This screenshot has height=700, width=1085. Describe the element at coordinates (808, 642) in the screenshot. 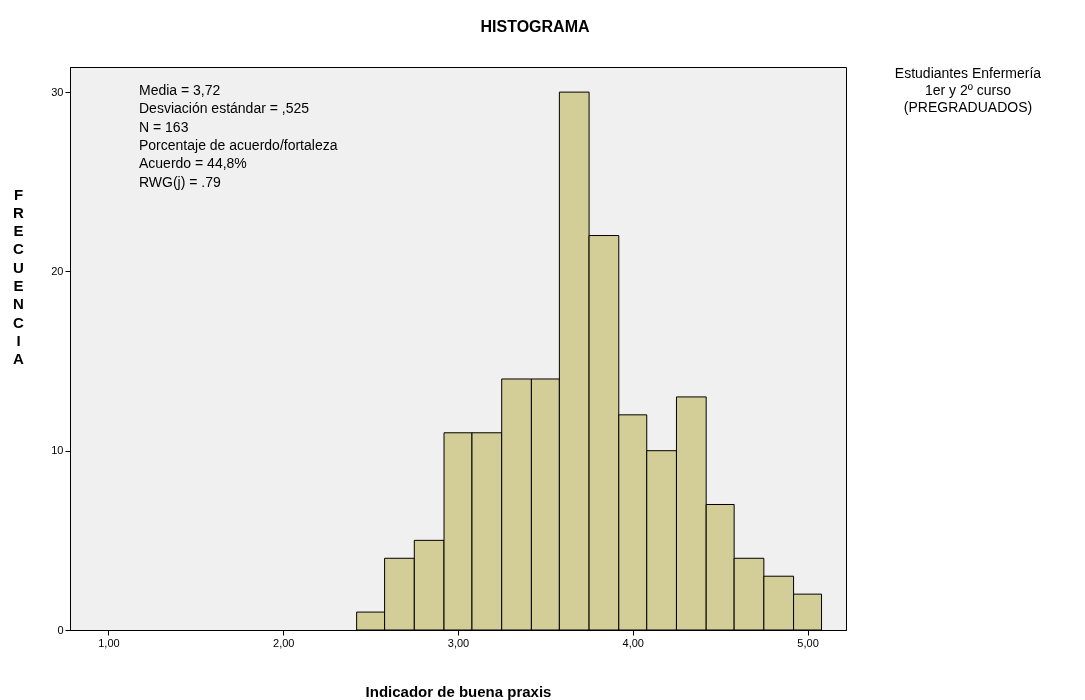

I see `x-tick-label: 5,00` at that location.